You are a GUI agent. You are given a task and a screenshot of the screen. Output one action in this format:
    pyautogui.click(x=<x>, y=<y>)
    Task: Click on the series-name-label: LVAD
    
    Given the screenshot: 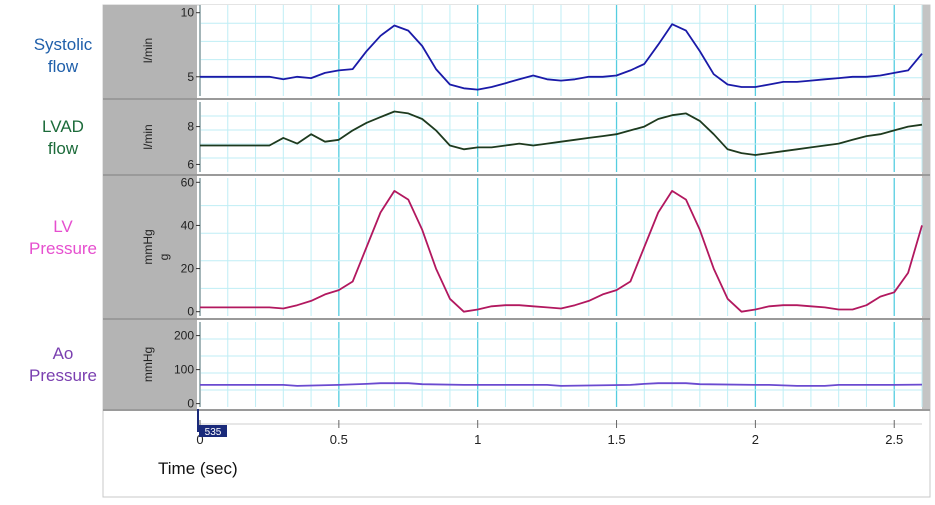 What is the action you would take?
    pyautogui.click(x=63, y=126)
    